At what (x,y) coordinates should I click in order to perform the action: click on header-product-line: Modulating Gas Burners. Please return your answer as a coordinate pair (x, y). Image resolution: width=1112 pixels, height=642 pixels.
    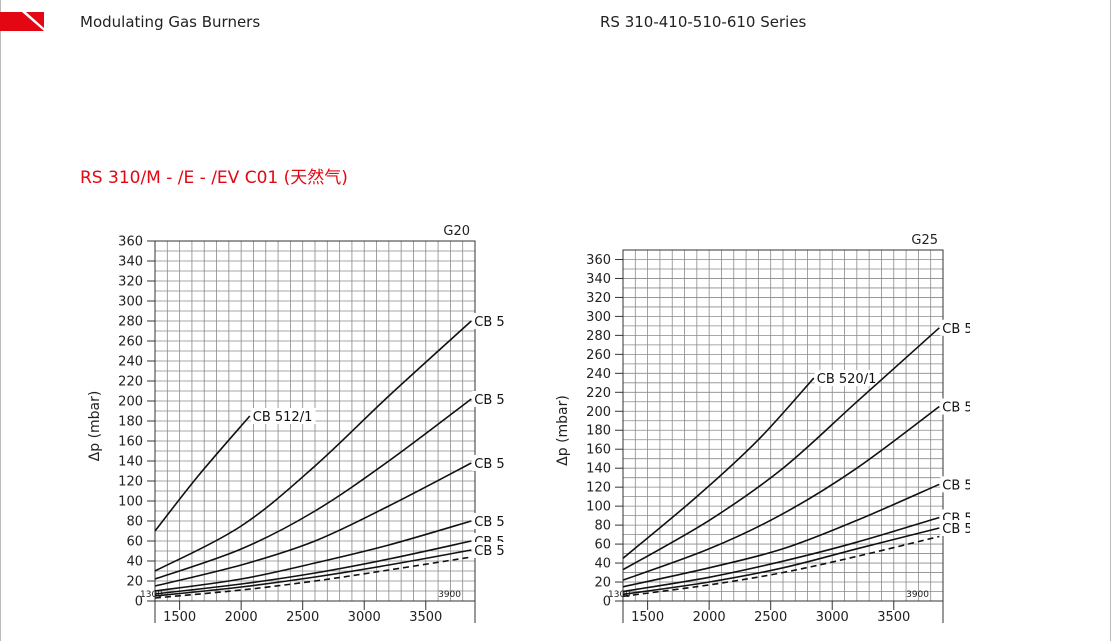
    Looking at the image, I should click on (170, 22).